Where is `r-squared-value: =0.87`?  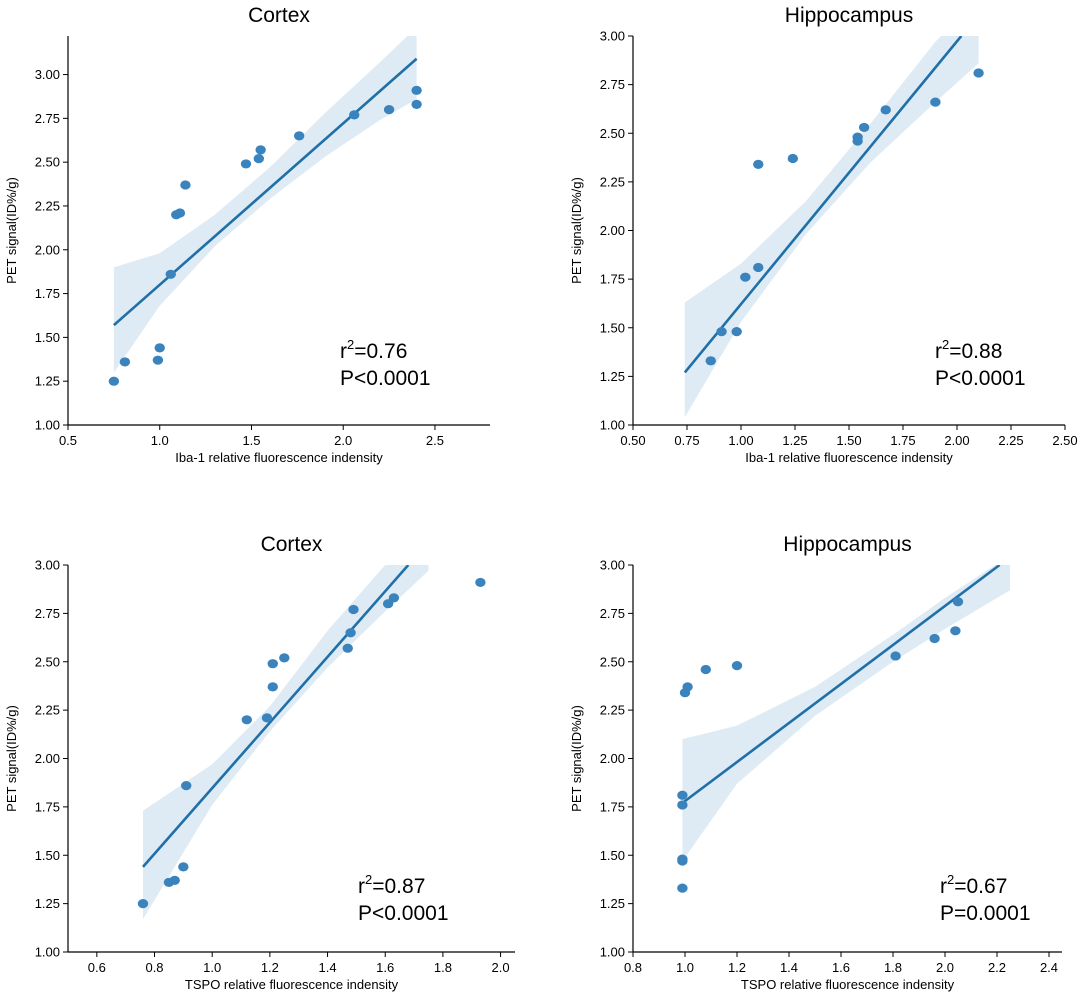
r-squared-value: =0.87 is located at coordinates (398, 886).